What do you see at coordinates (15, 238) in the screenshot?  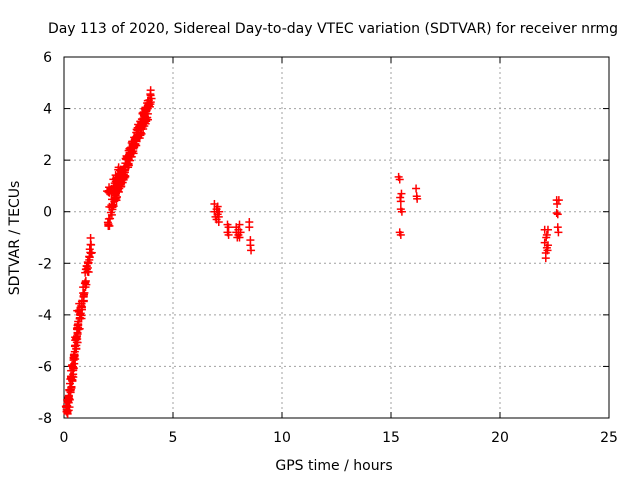 I see `y-axis-label: SDTVAR / TECUs` at bounding box center [15, 238].